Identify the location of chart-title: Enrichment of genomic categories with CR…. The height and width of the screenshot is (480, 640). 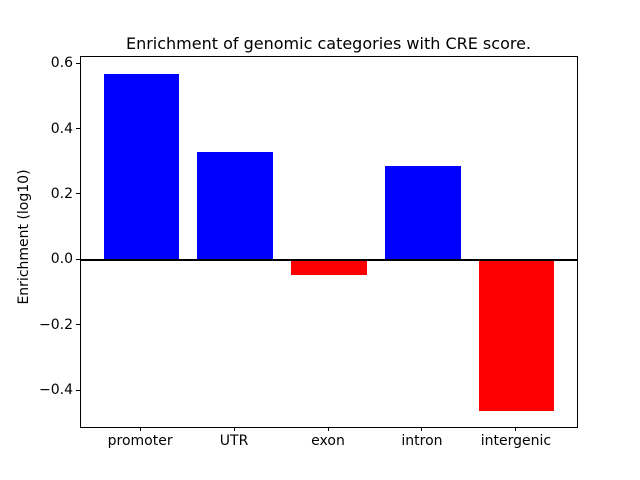
(328, 43).